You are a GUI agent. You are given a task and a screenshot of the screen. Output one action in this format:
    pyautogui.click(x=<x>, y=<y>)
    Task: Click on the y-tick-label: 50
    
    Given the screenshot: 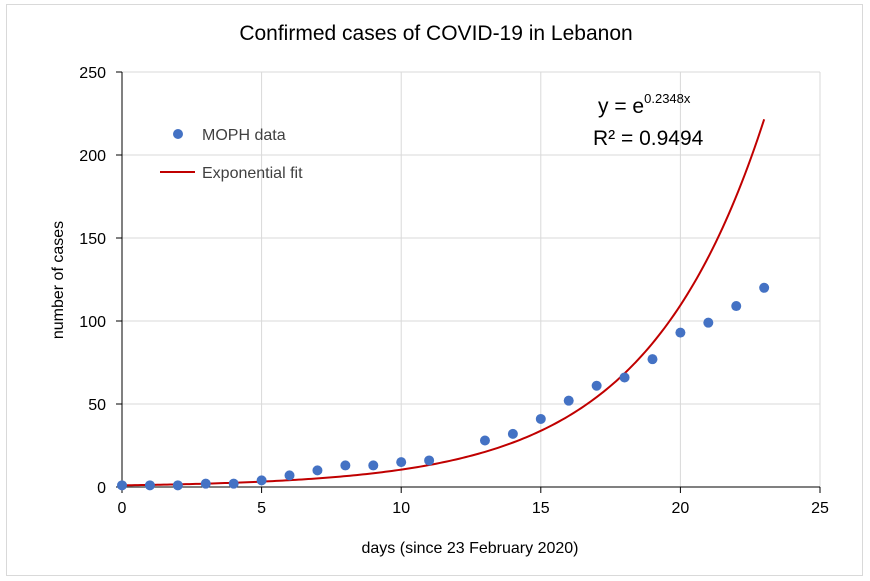 What is the action you would take?
    pyautogui.click(x=97, y=405)
    